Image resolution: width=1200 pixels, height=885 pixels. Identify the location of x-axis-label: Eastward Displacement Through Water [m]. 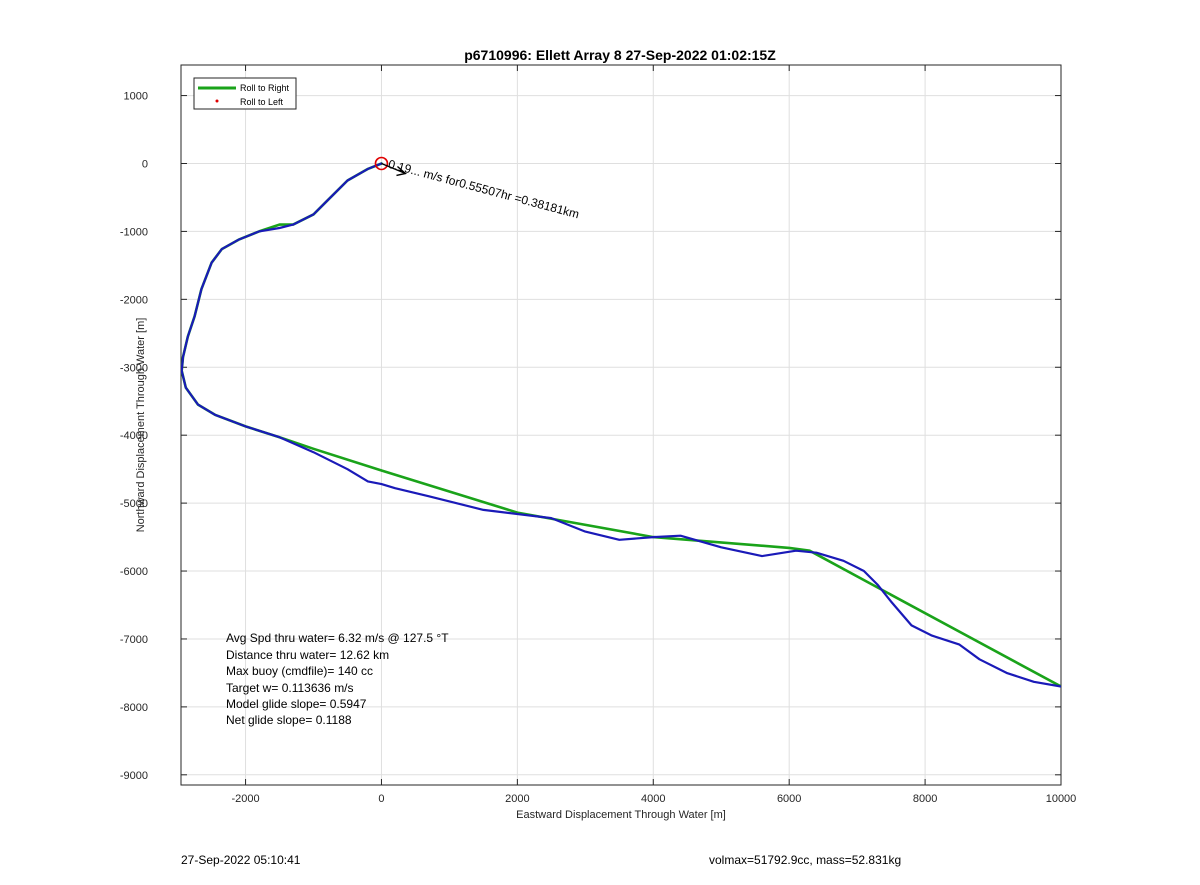
(621, 815).